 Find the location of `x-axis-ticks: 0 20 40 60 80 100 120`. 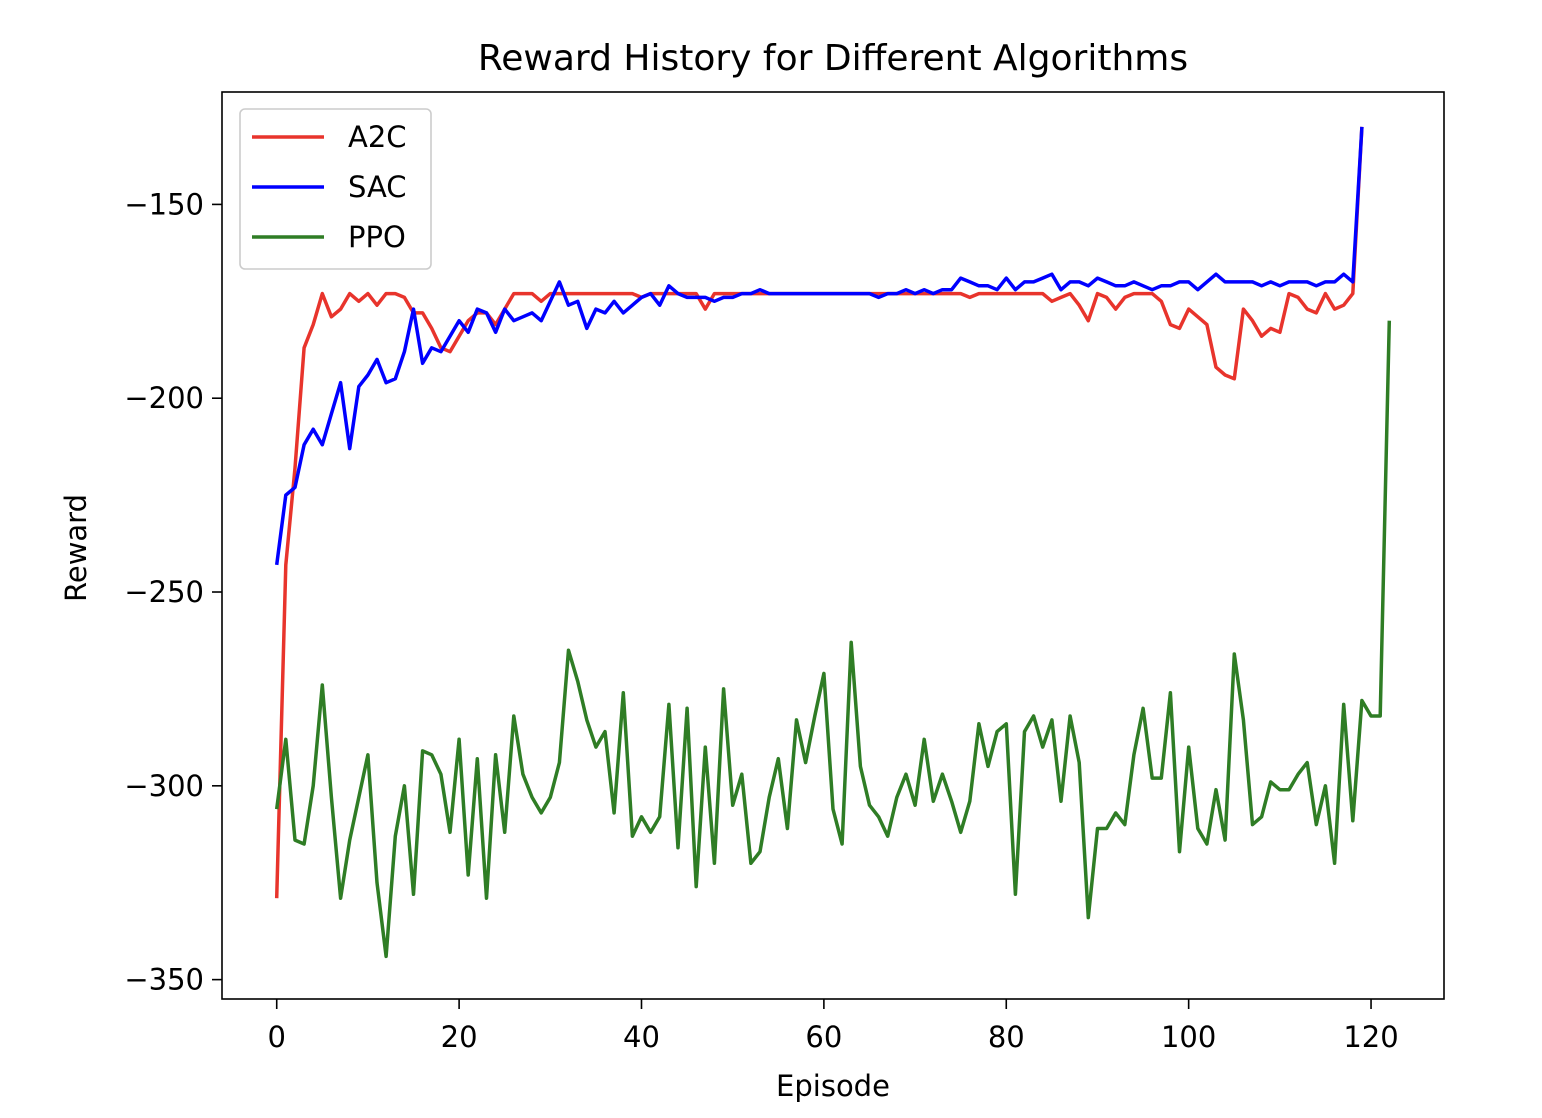

x-axis-ticks: 0 20 40 60 80 100 120 is located at coordinates (833, 1026).